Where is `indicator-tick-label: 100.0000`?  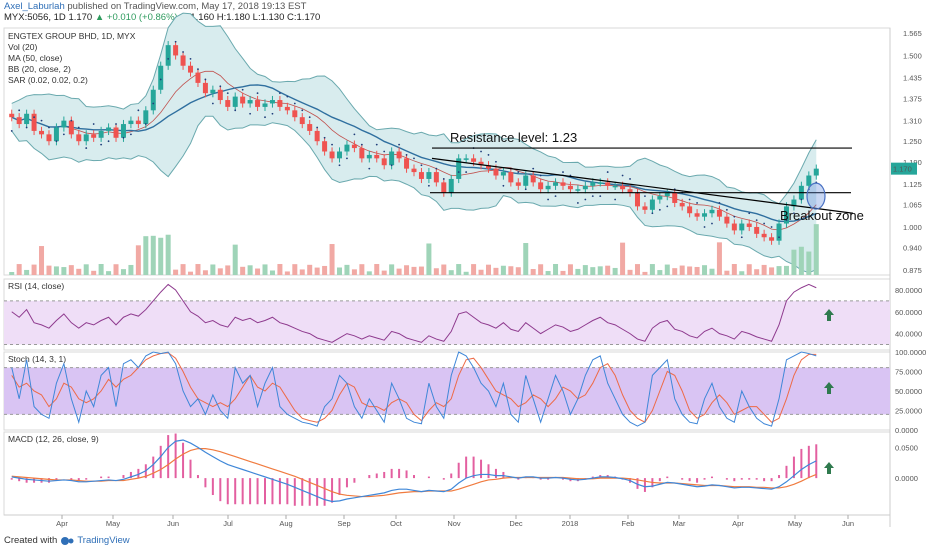 indicator-tick-label: 100.0000 is located at coordinates (910, 352).